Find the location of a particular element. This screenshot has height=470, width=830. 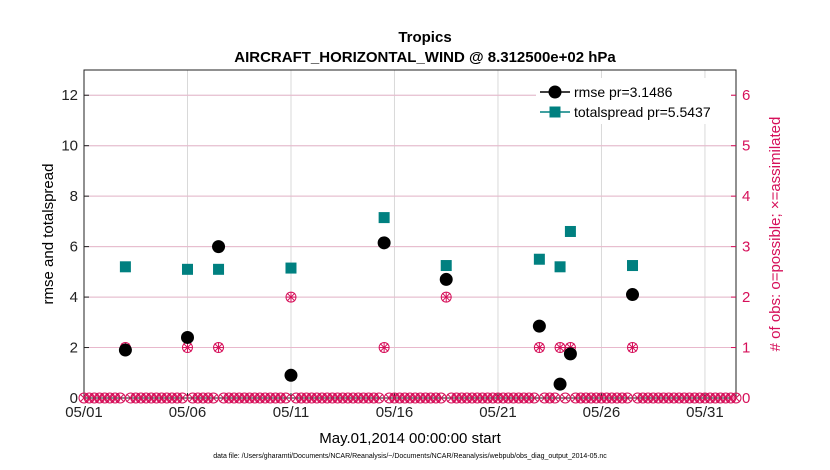

y-tick-label-right: 5 is located at coordinates (746, 146).